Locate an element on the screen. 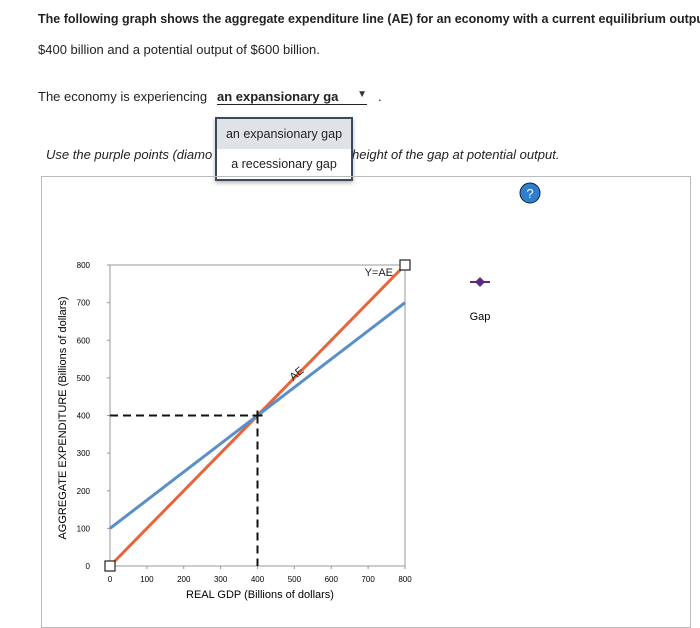 Image resolution: width=700 pixels, height=628 pixels. instruction: Use the purple points (diamo is located at coordinates (129, 154).